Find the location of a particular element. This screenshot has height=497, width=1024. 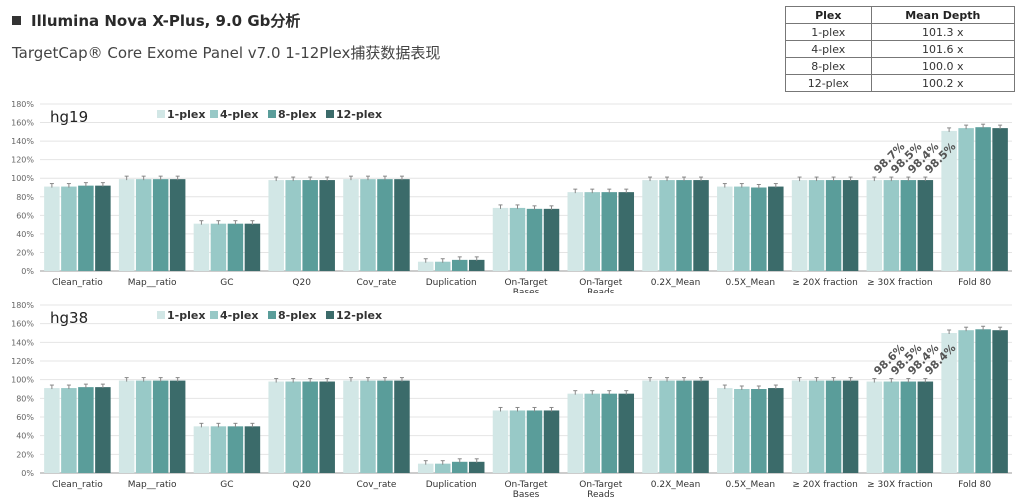

bar-on-target-bases-1-plex is located at coordinates (500, 441).